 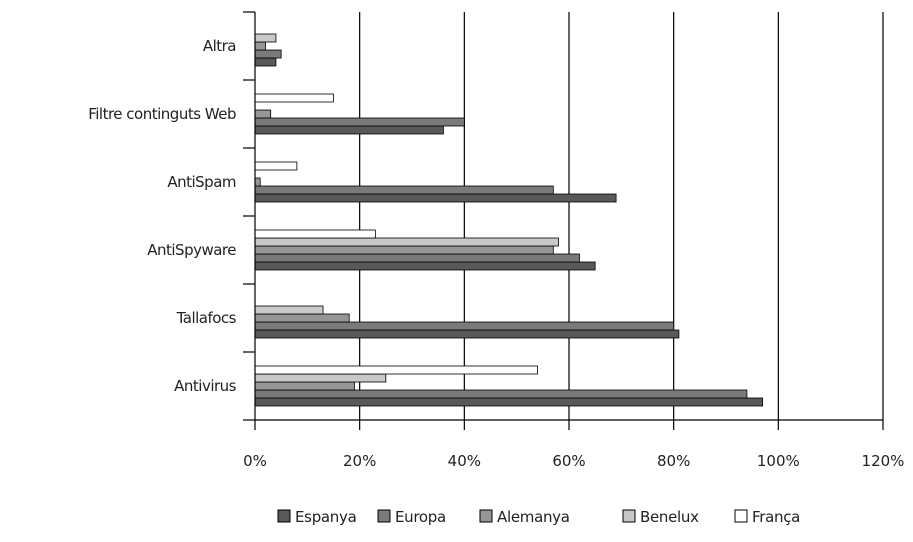 I want to click on bar-tallafocs-alemanya, so click(x=302, y=318).